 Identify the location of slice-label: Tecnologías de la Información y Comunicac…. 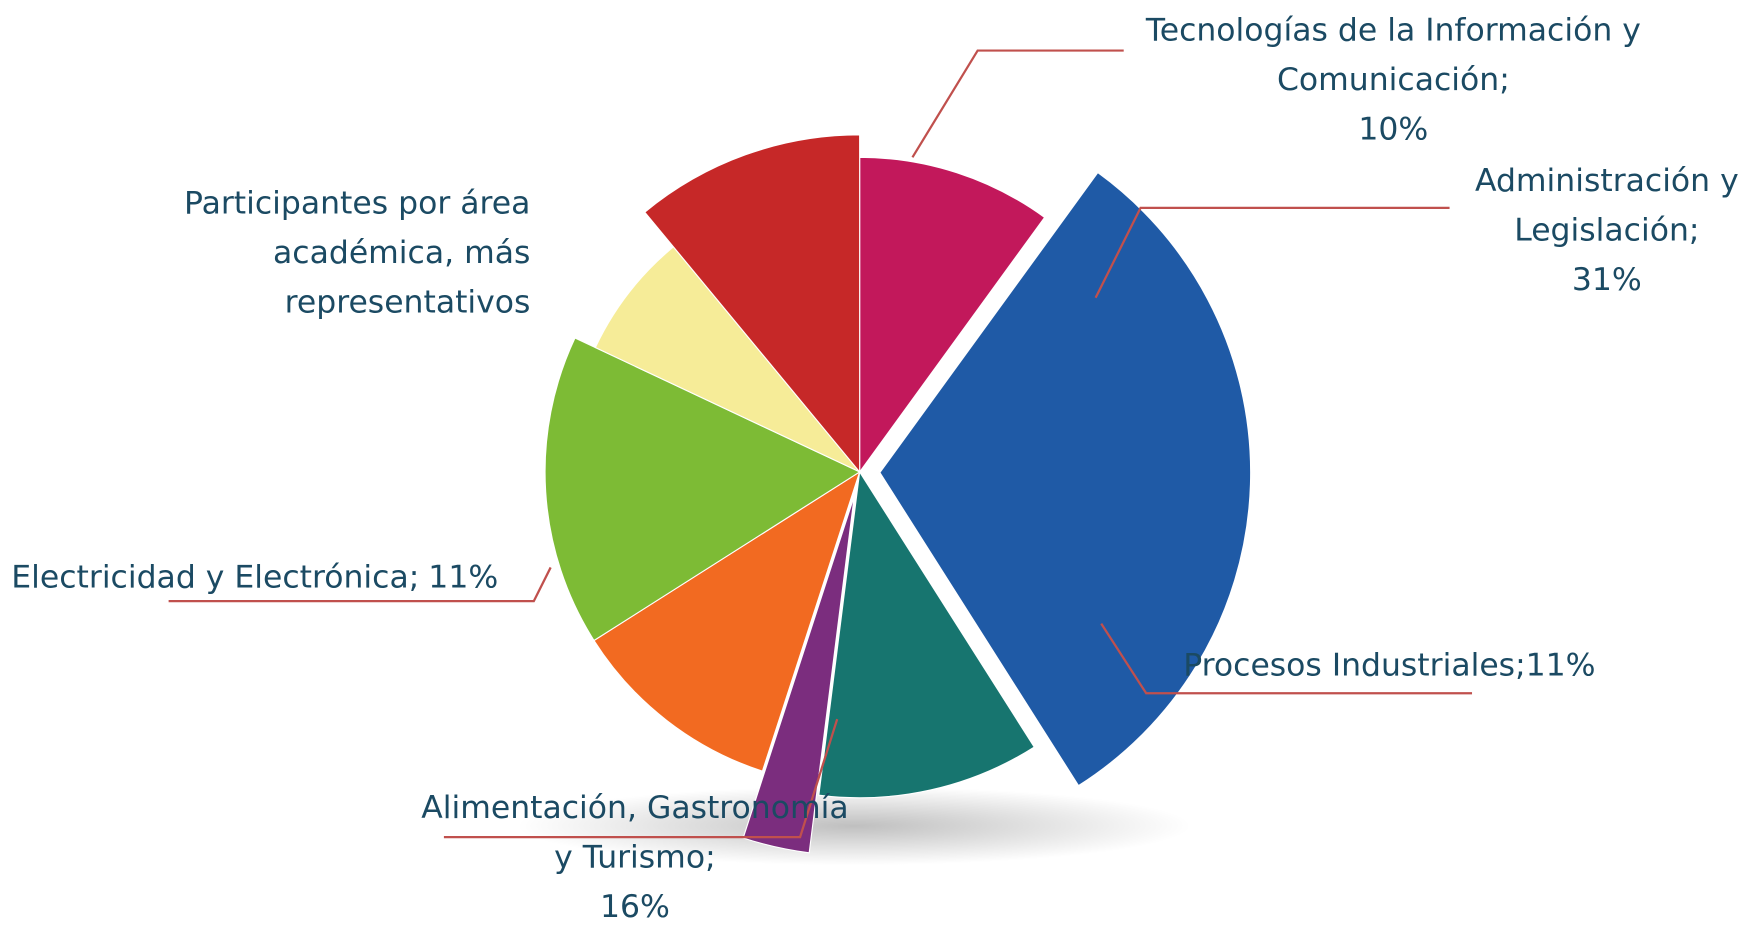
(1393, 54).